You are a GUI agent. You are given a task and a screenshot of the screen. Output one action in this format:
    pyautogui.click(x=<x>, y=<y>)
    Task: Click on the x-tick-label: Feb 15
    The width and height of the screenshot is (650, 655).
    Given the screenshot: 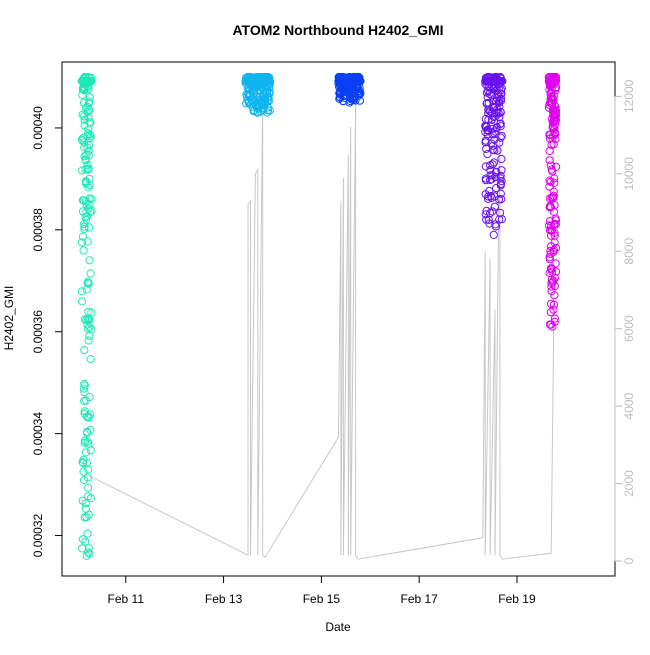 What is the action you would take?
    pyautogui.click(x=322, y=599)
    